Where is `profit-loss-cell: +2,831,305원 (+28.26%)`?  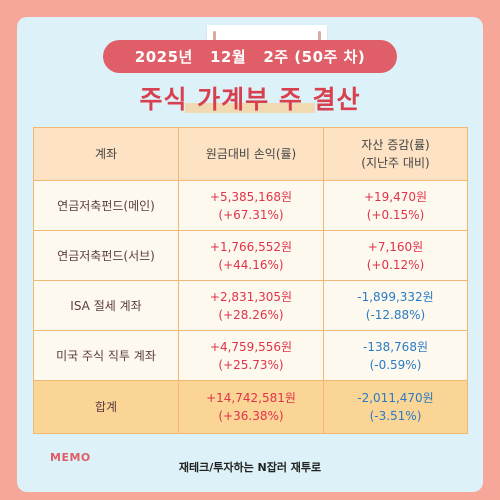 profit-loss-cell: +2,831,305원 (+28.26%) is located at coordinates (251, 305).